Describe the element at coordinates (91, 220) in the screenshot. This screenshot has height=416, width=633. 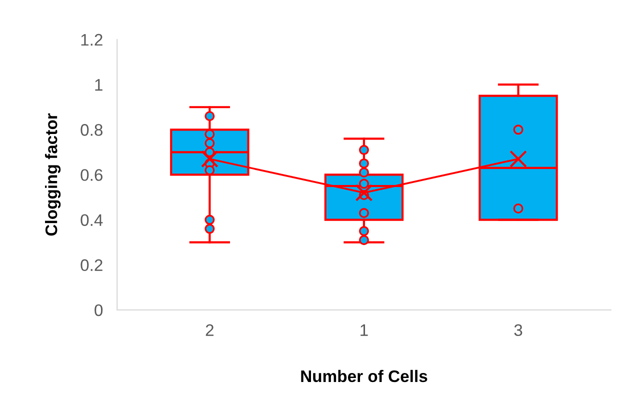
I see `y-tick-label: 0.4` at that location.